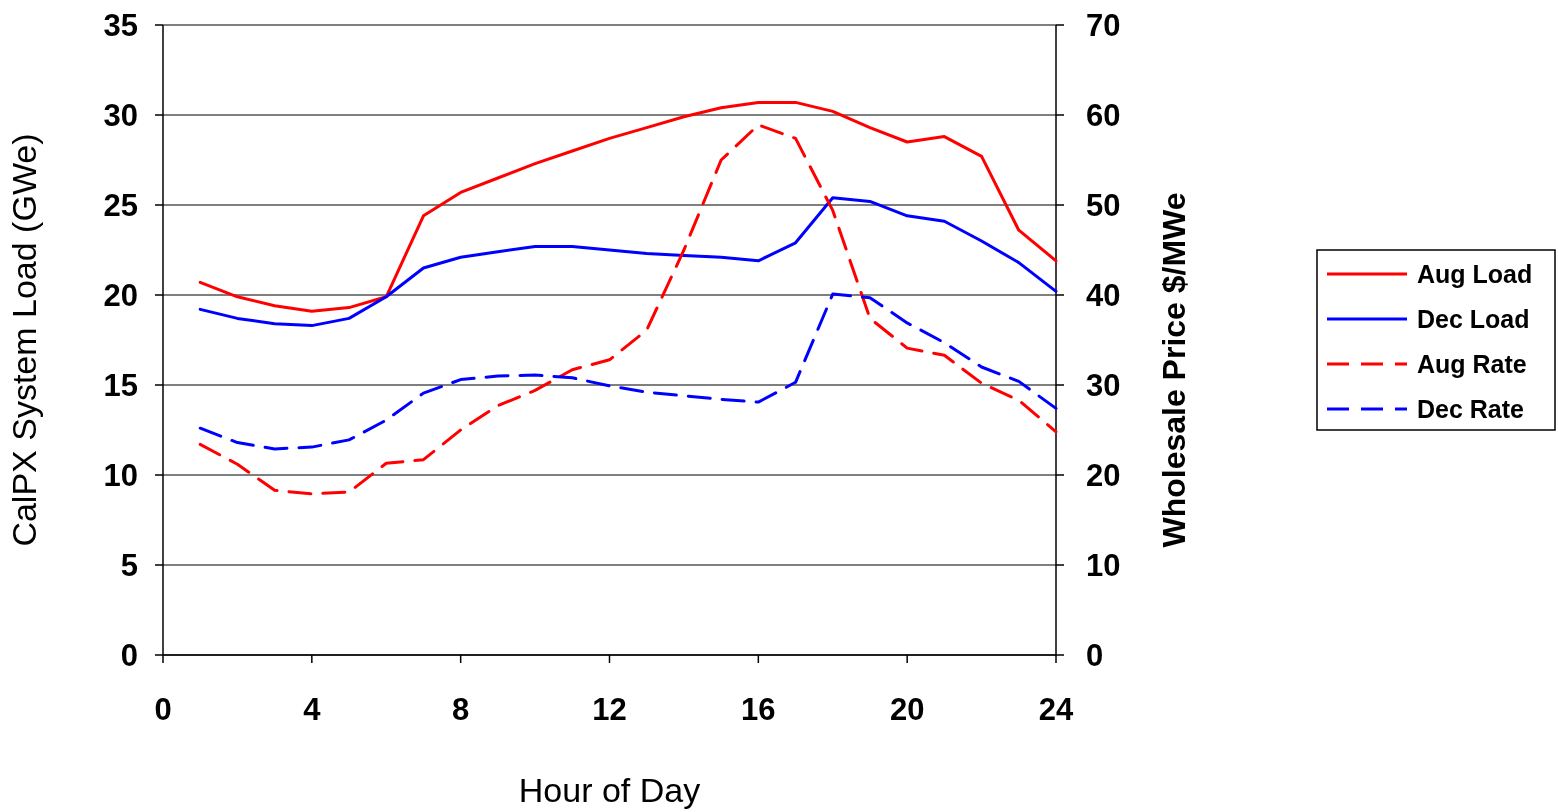  I want to click on x-tick-label: 4, so click(312, 709).